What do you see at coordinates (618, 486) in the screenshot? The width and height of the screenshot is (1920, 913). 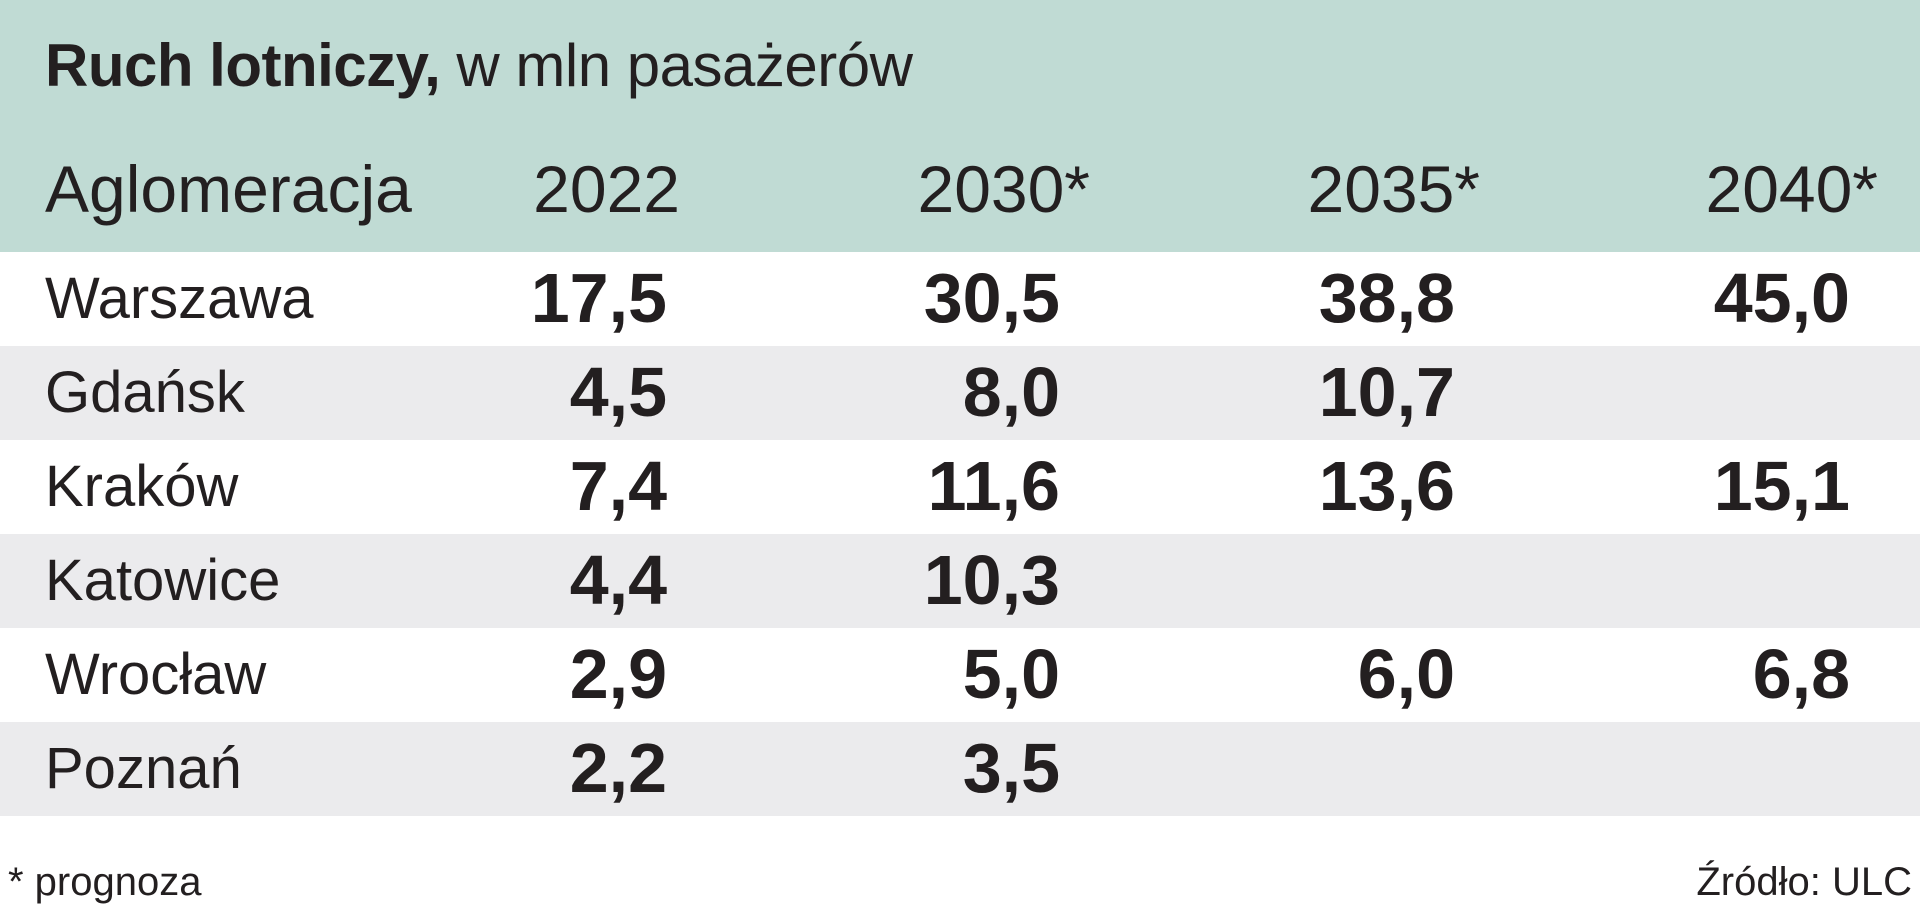 I see `cell-value: 7,4` at bounding box center [618, 486].